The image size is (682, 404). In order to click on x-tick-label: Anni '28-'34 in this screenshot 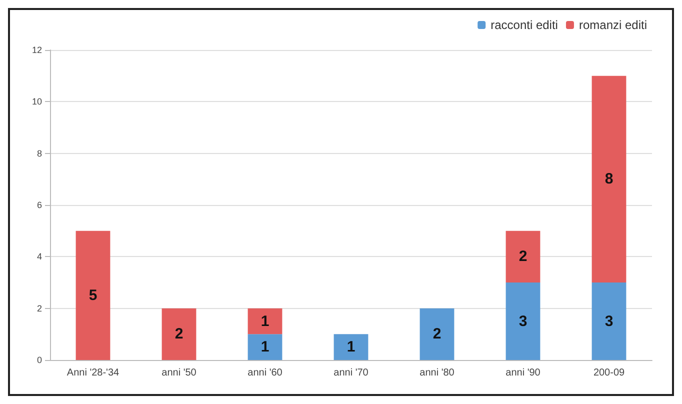, I will do `click(93, 373)`.